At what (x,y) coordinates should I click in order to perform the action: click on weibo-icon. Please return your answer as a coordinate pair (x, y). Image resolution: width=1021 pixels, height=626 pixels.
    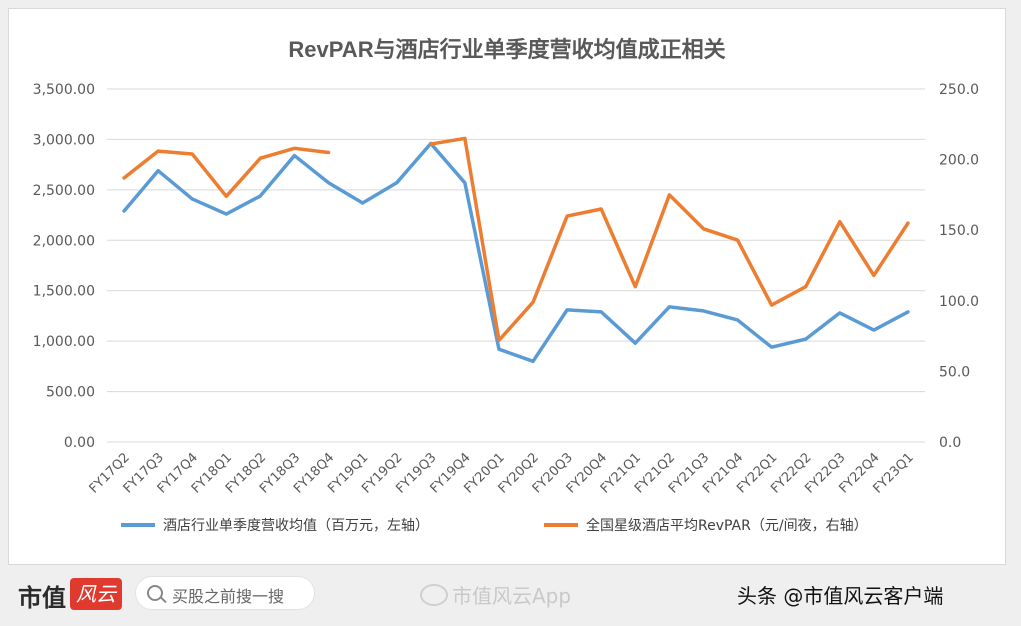
    Looking at the image, I should click on (434, 595).